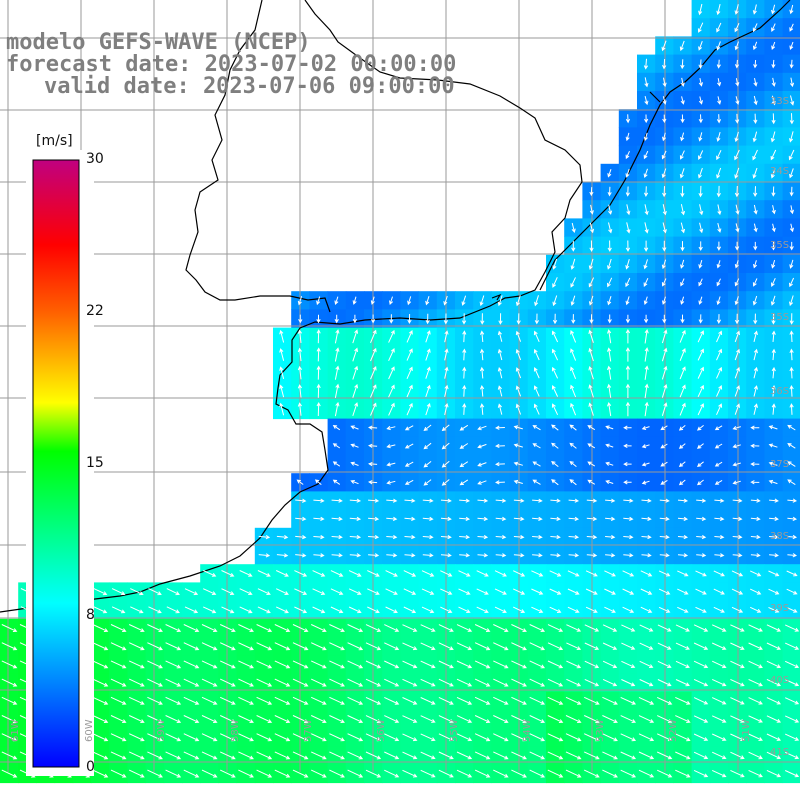  I want to click on lat-label-36s: 36S, so click(780, 391).